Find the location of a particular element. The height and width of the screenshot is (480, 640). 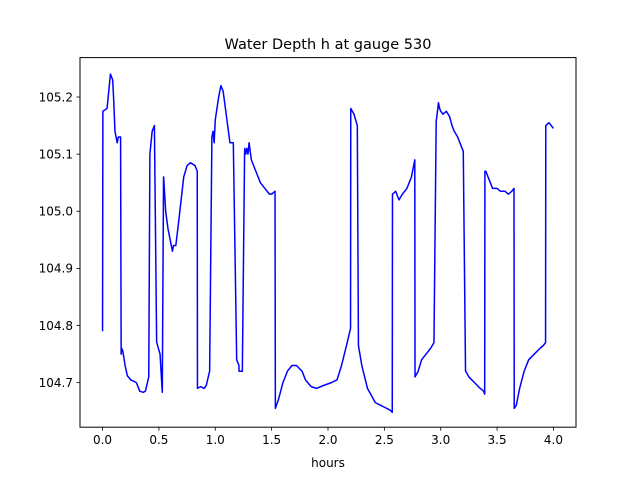

x-tick-label: 4.0 is located at coordinates (553, 440).